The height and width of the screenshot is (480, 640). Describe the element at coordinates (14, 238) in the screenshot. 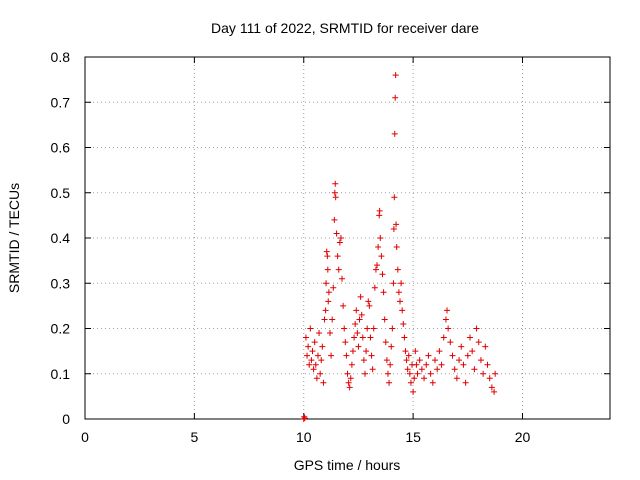

I see `y-axis-label: SRMTID / TECUs` at that location.